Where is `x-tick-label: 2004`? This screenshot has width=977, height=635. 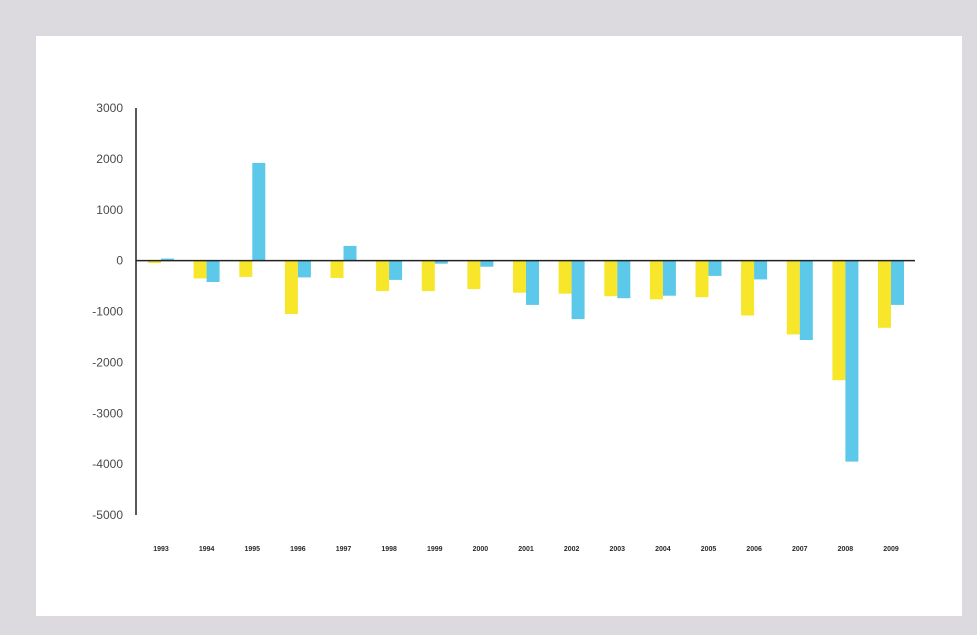
x-tick-label: 2004 is located at coordinates (663, 549).